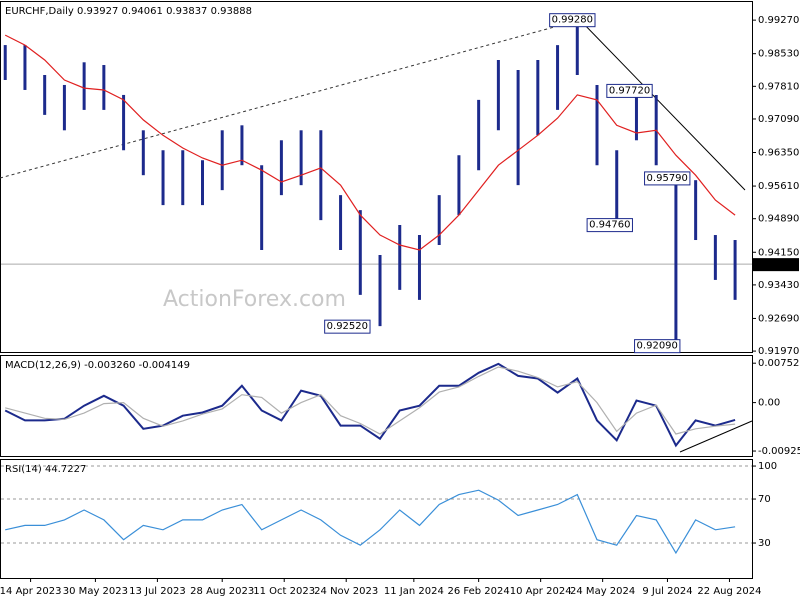 This screenshot has width=800, height=600. What do you see at coordinates (764, 543) in the screenshot?
I see `y-tick-label: 30` at bounding box center [764, 543].